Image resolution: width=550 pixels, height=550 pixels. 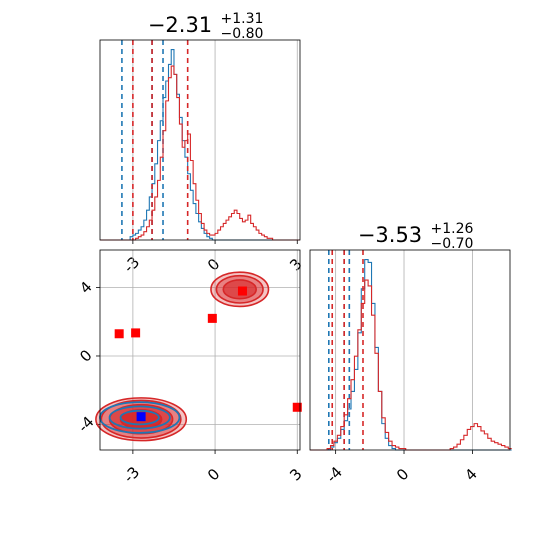 I want to click on hist-param2-series-1-step-line, so click(x=411, y=365).